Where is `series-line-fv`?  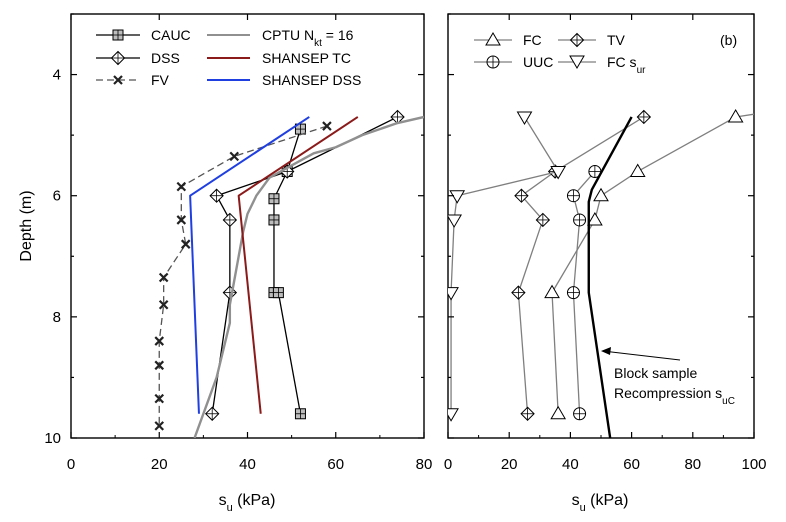
series-line-fv is located at coordinates (243, 275).